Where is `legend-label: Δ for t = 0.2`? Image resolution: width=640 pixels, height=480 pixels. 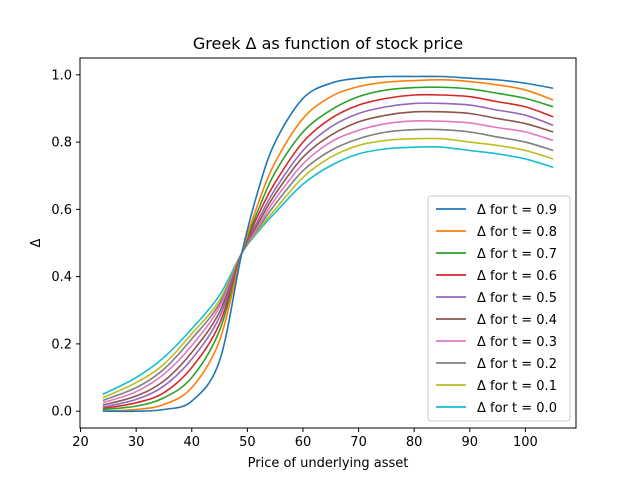 legend-label: Δ for t = 0.2 is located at coordinates (517, 364).